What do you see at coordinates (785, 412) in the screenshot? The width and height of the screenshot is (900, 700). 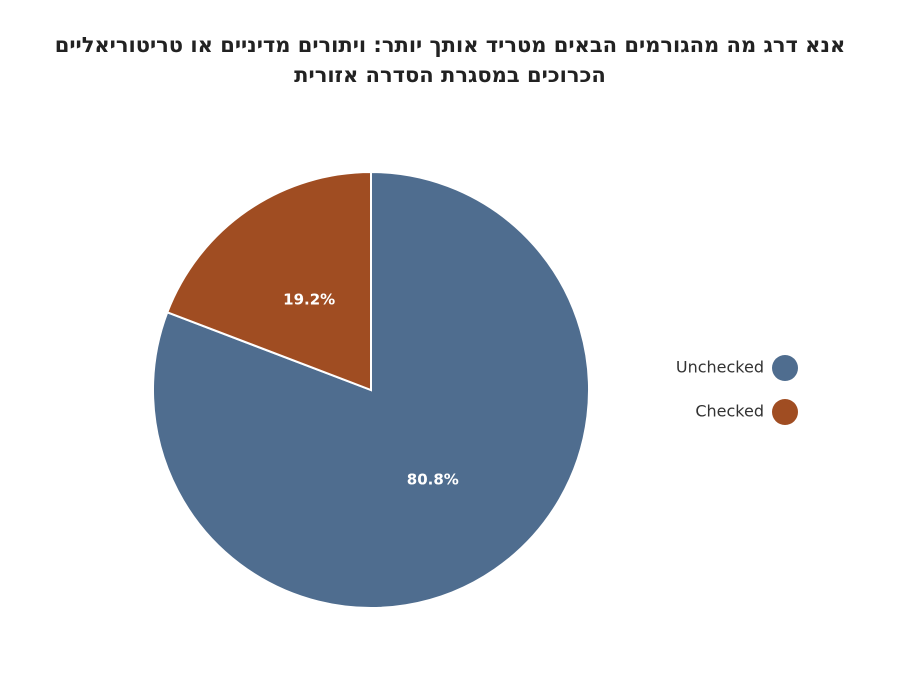 I see `legend-marker-checked` at bounding box center [785, 412].